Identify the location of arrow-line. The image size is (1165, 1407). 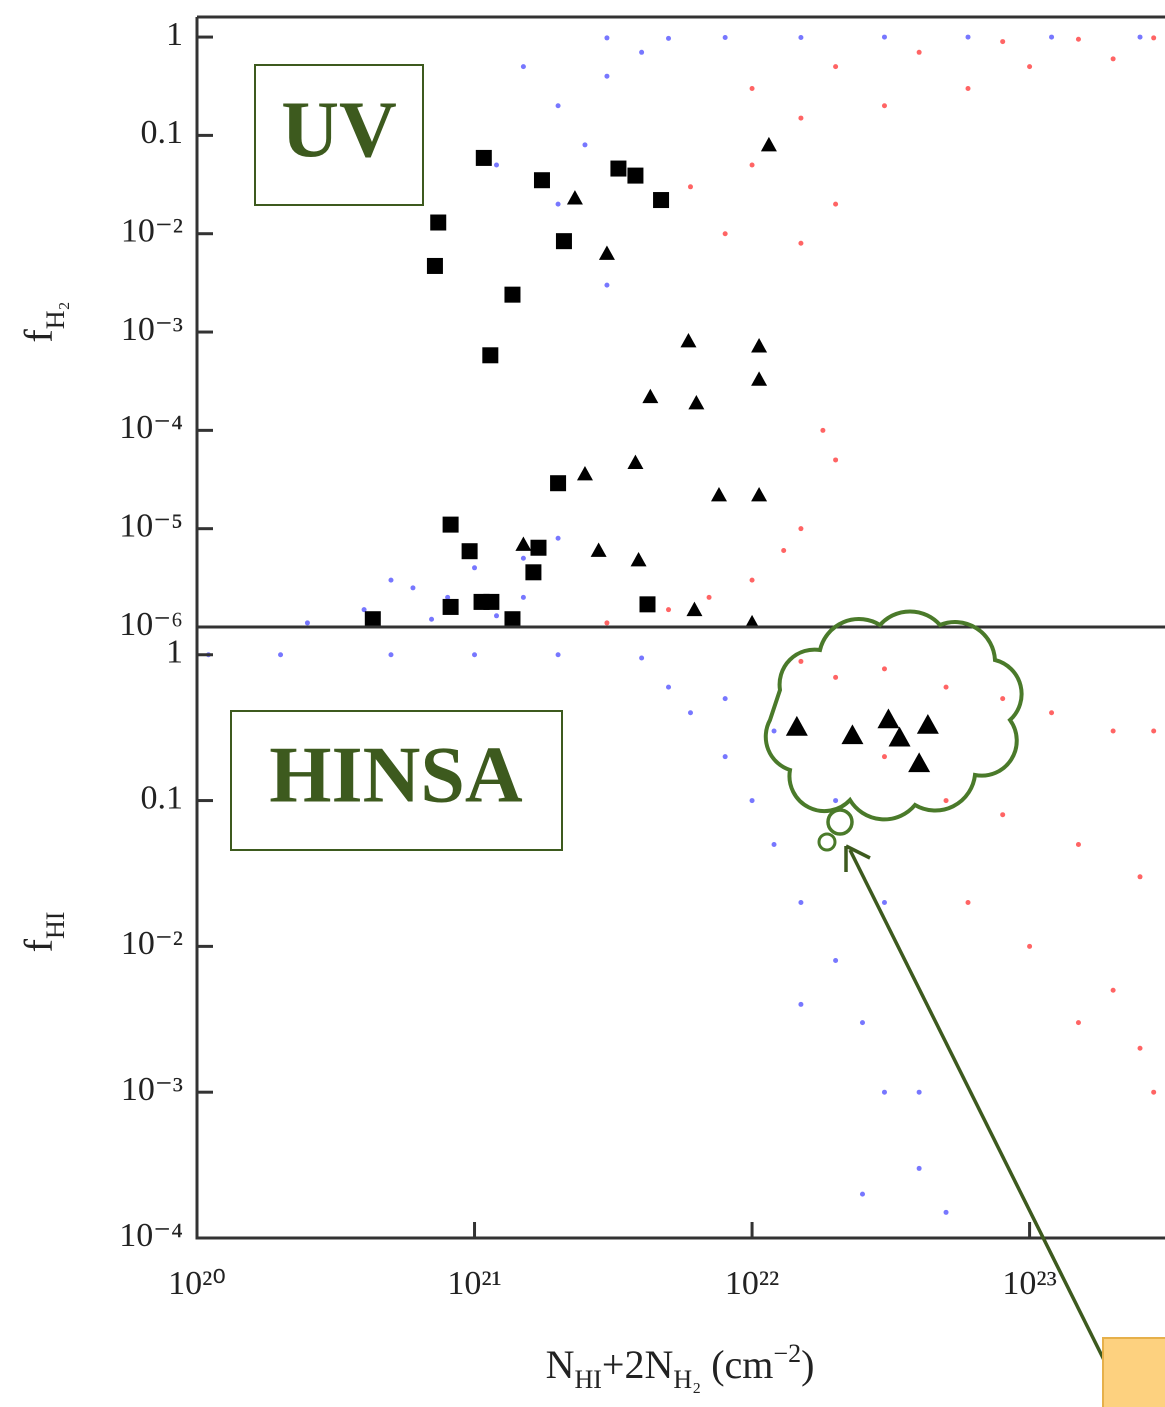
(980, 1111).